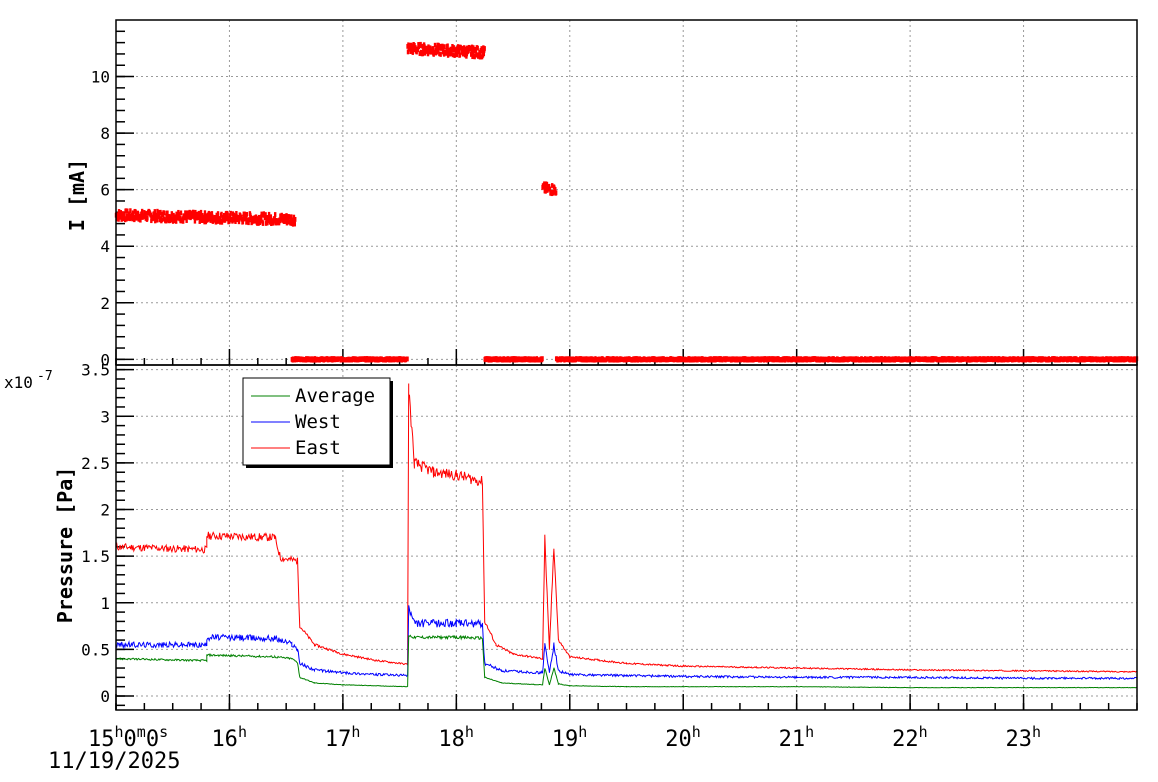 The image size is (1158, 782). What do you see at coordinates (105, 696) in the screenshot?
I see `pressure-tick-label: 0` at bounding box center [105, 696].